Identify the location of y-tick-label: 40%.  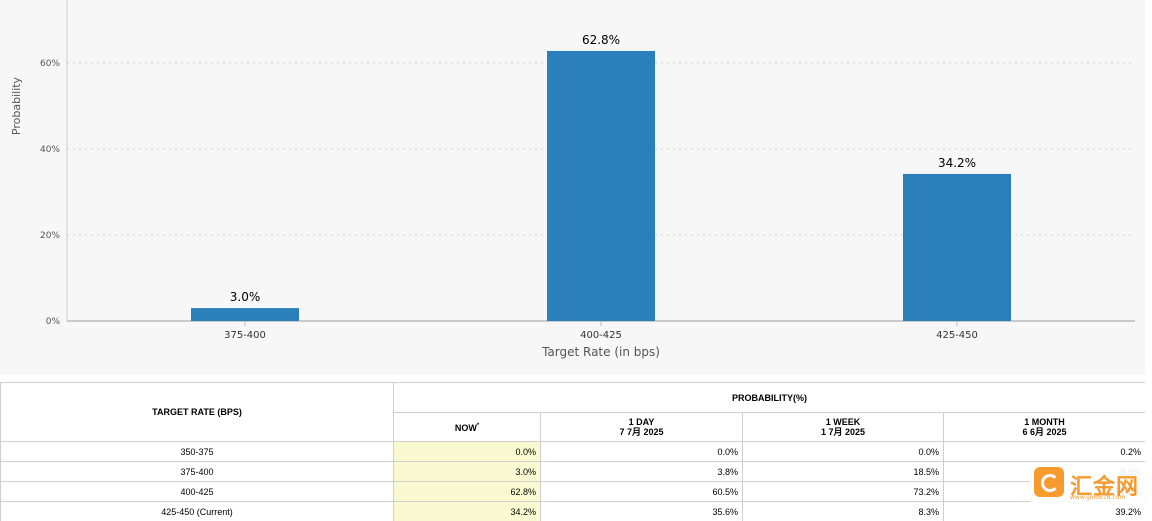
(50, 150).